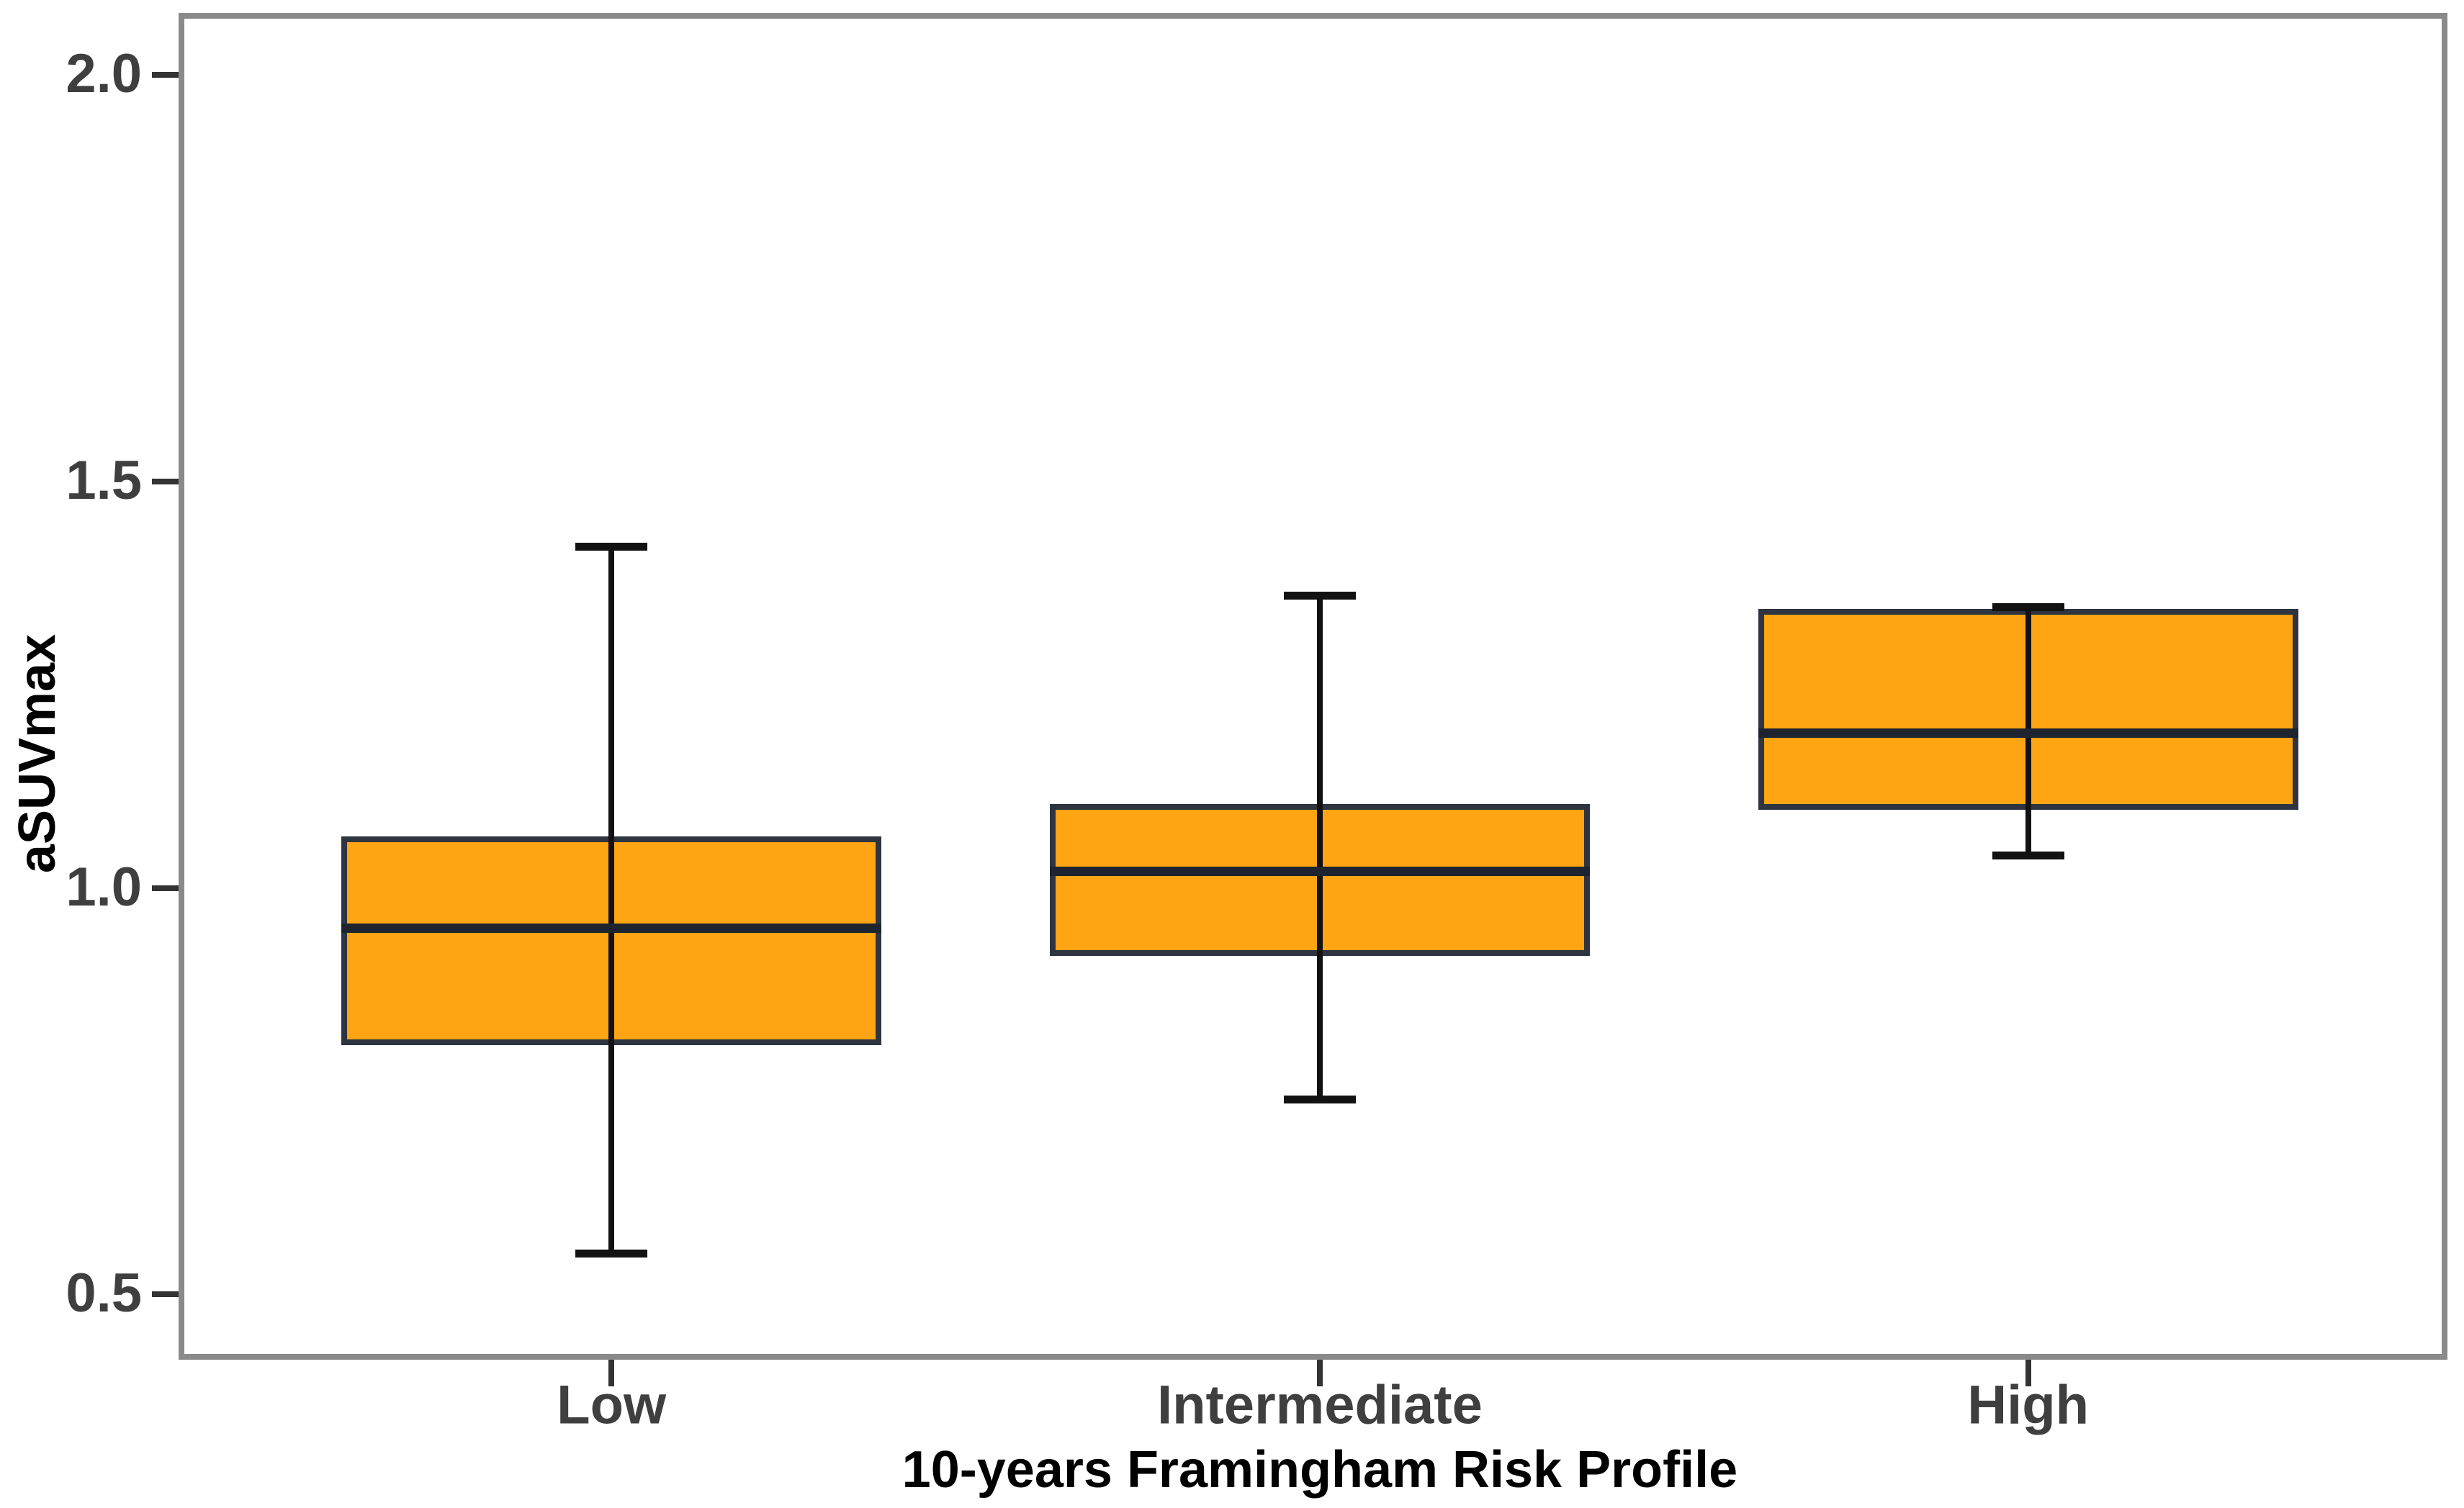 This screenshot has width=2464, height=1508. I want to click on x-tick-label-low: Low, so click(612, 1405).